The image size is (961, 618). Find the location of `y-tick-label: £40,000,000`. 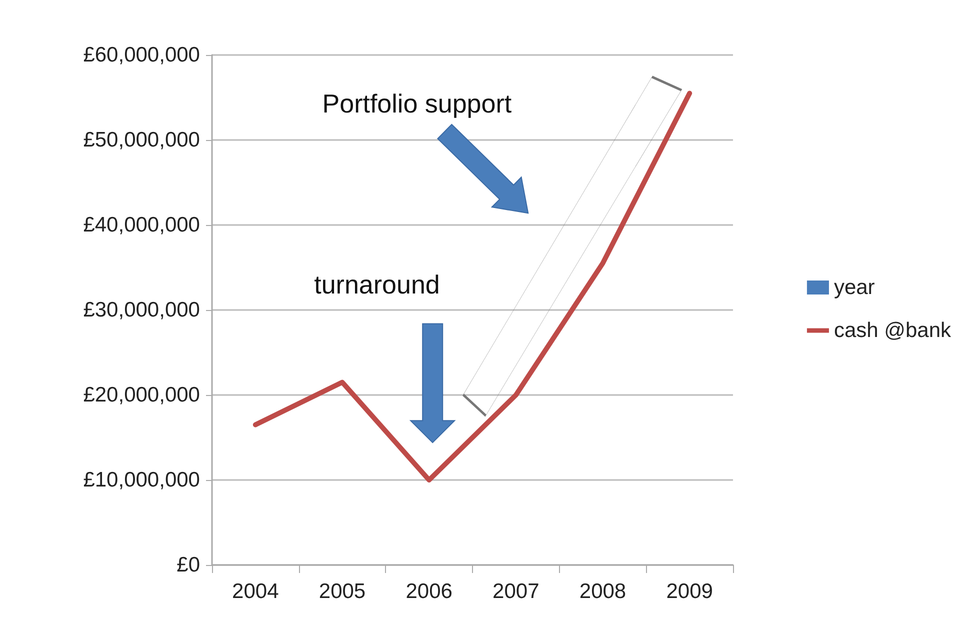

y-tick-label: £40,000,000 is located at coordinates (141, 225).